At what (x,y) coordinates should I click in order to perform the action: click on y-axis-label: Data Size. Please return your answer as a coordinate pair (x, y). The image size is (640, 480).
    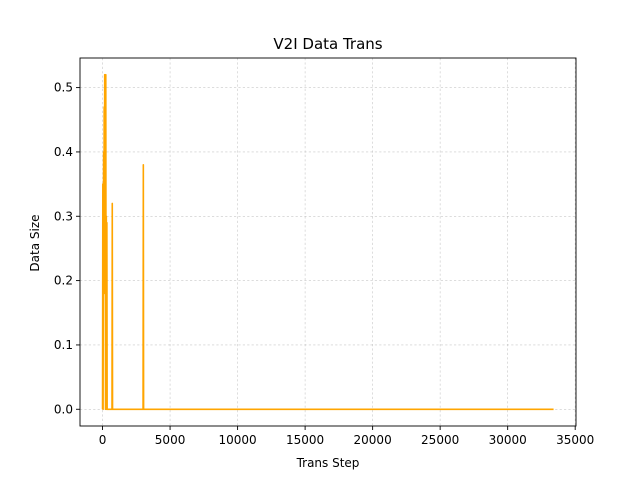
    Looking at the image, I should click on (35, 242).